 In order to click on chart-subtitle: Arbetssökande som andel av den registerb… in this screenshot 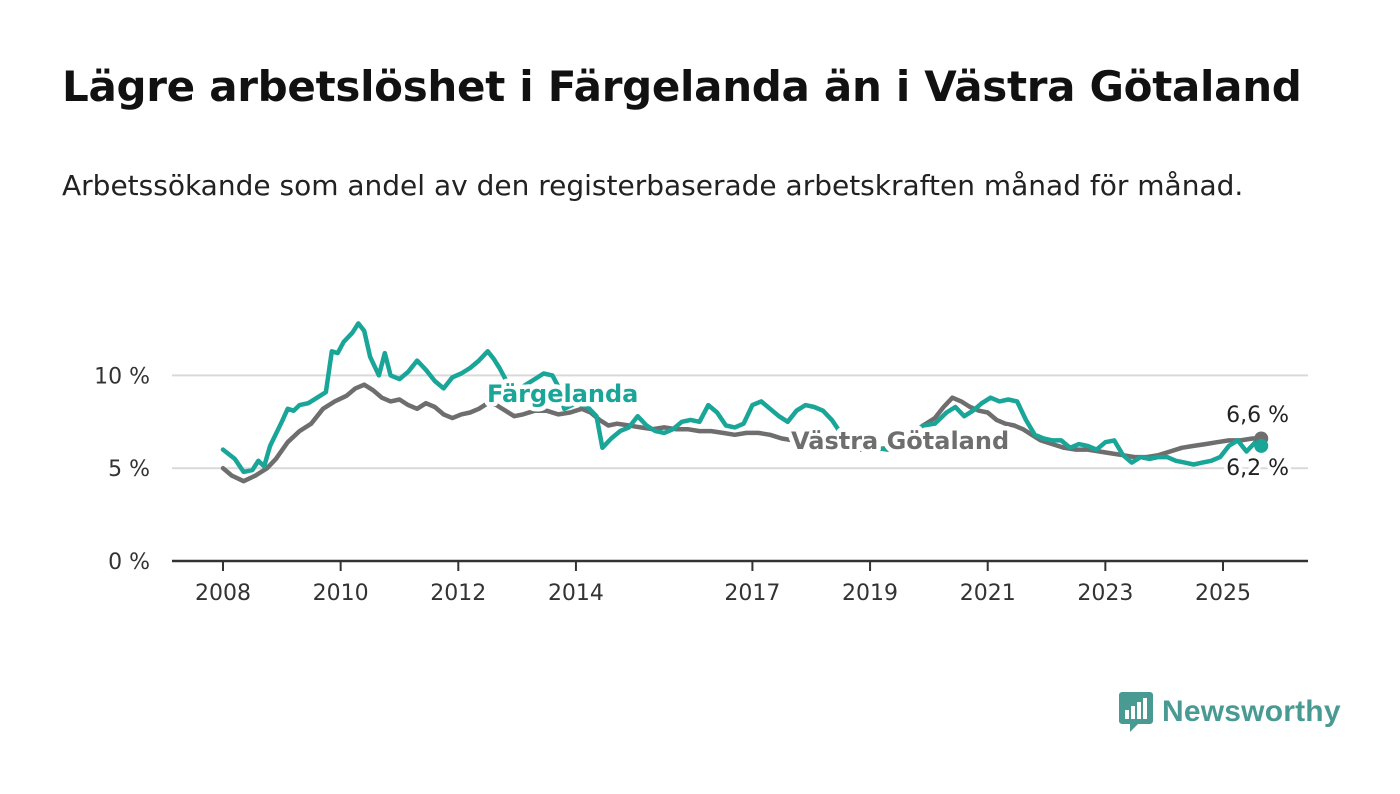, I will do `click(653, 185)`.